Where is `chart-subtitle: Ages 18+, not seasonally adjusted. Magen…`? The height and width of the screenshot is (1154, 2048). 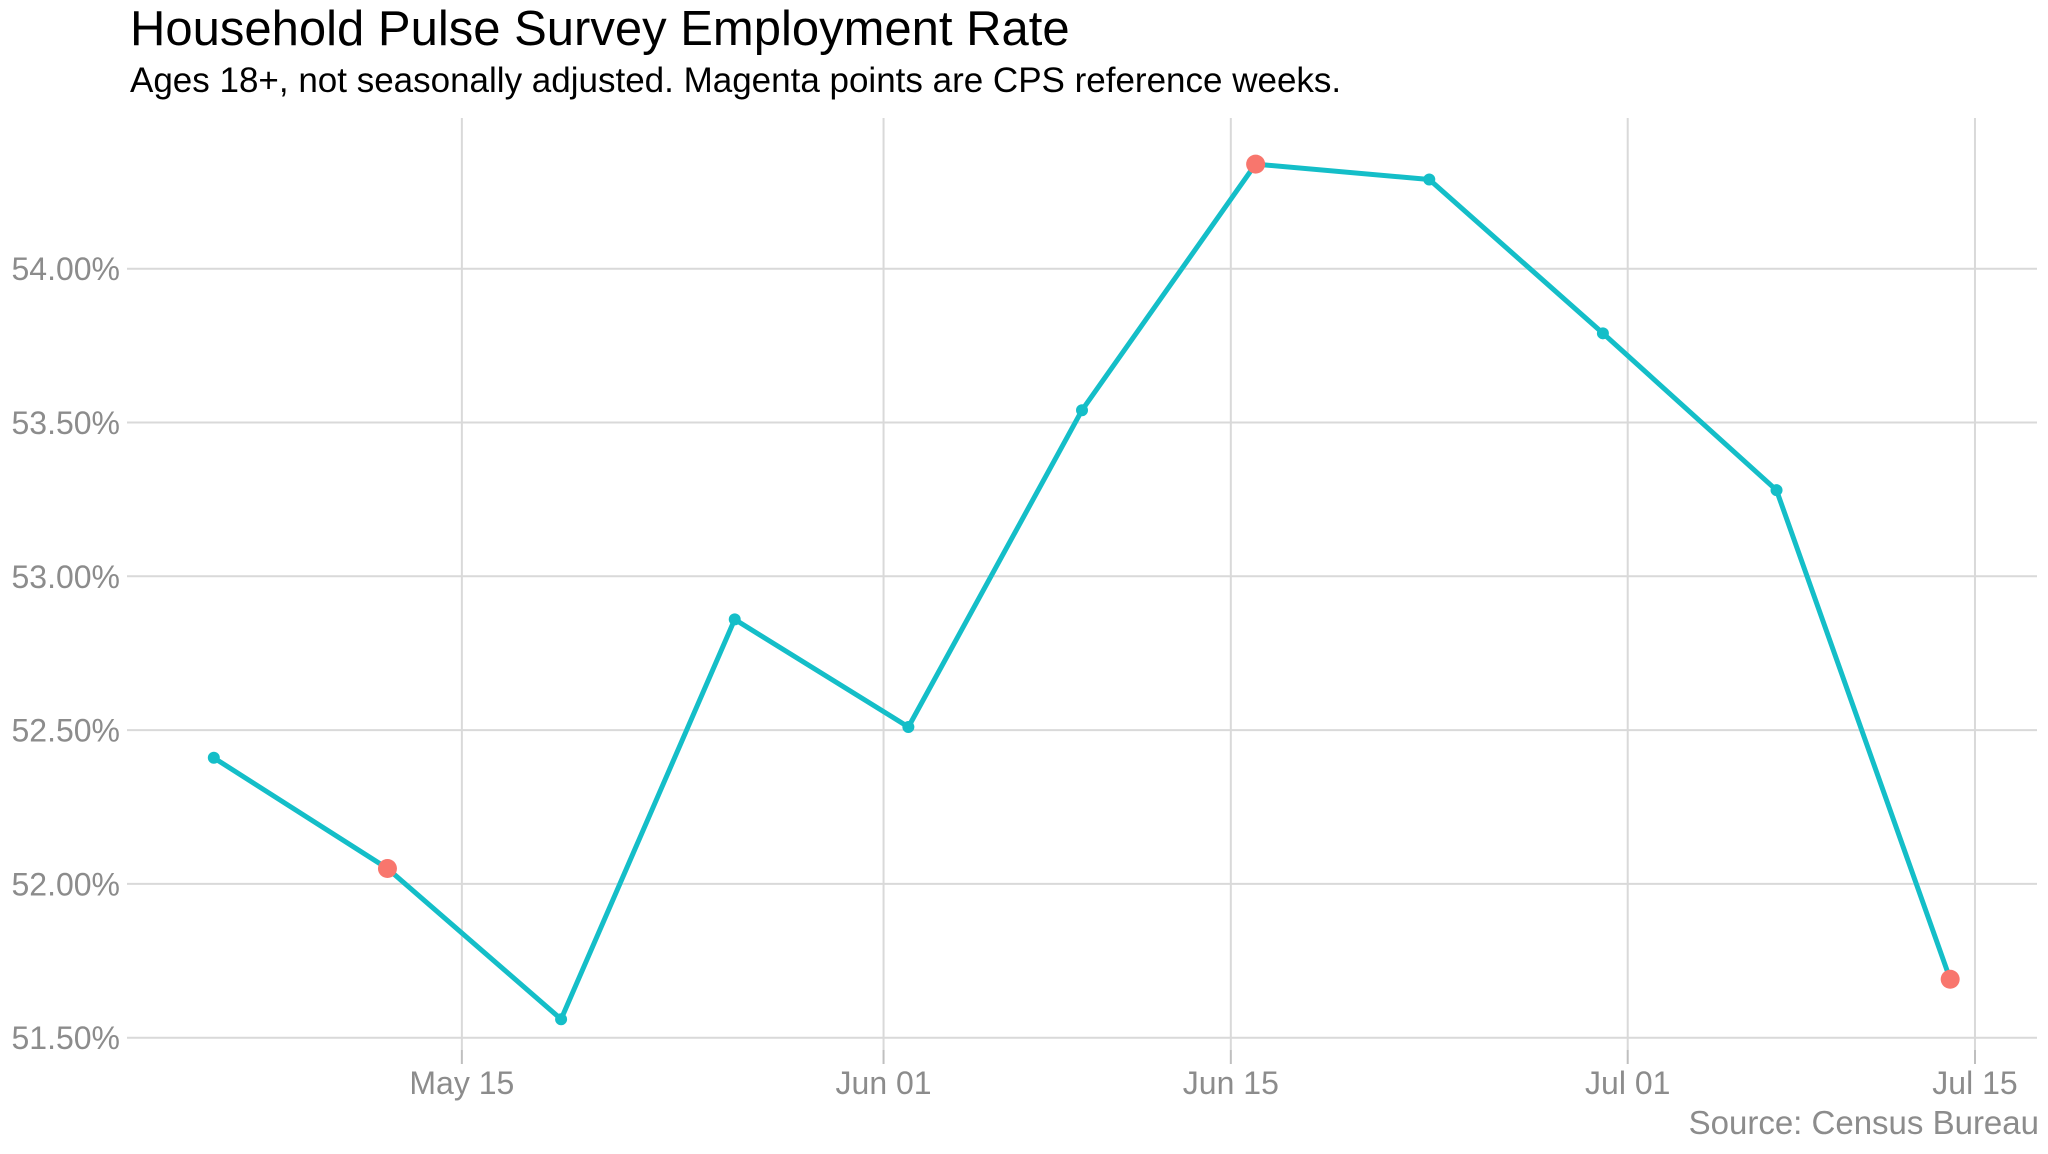 chart-subtitle: Ages 18+, not seasonally adjusted. Magen… is located at coordinates (736, 80).